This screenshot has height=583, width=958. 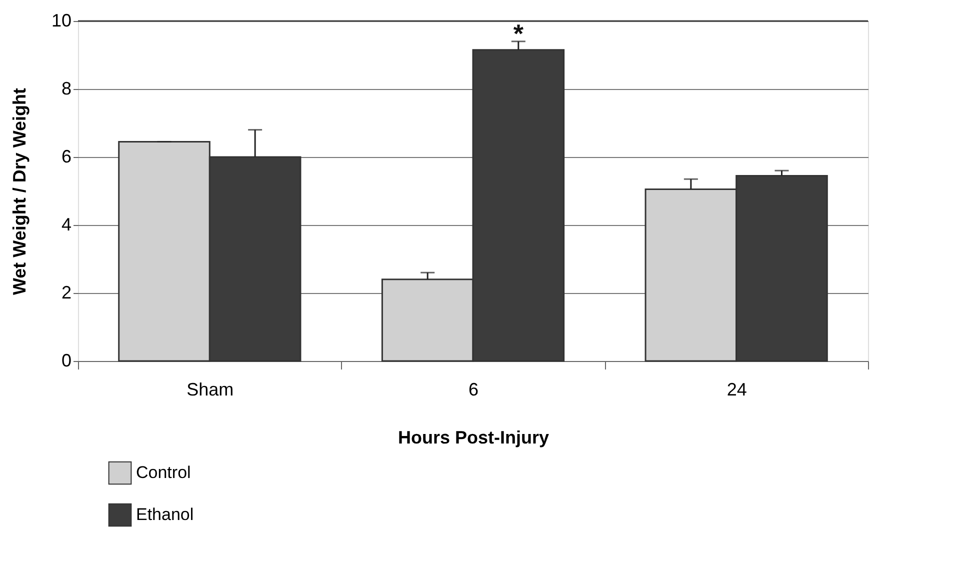 I want to click on x-tick-label: 6, so click(x=473, y=390).